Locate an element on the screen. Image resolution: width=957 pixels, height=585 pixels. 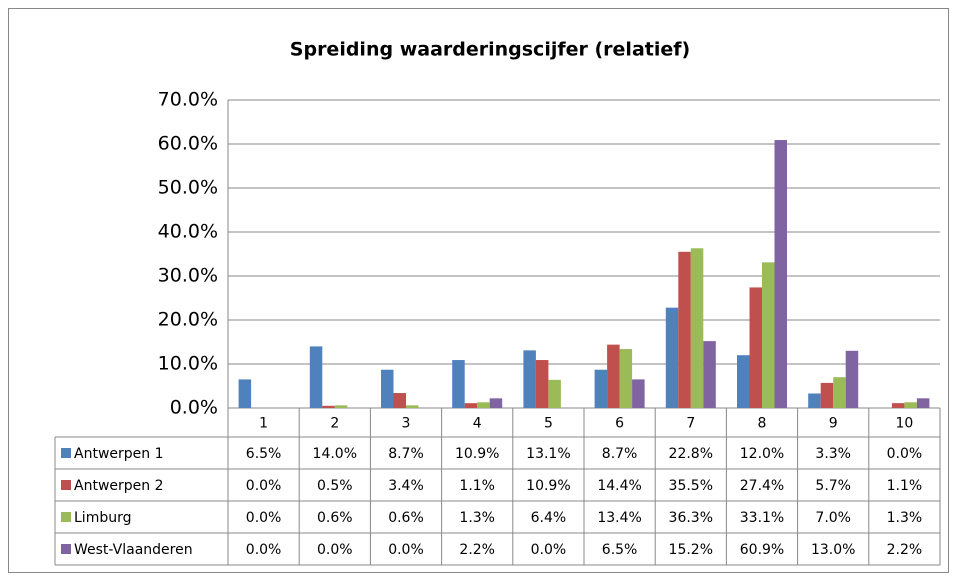
table-value: 27.4% is located at coordinates (762, 486).